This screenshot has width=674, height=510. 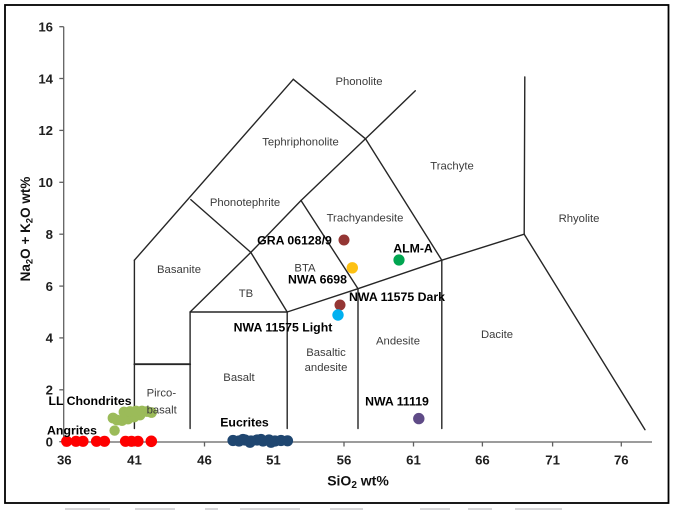 What do you see at coordinates (246, 294) in the screenshot?
I see `svg-text: TB` at bounding box center [246, 294].